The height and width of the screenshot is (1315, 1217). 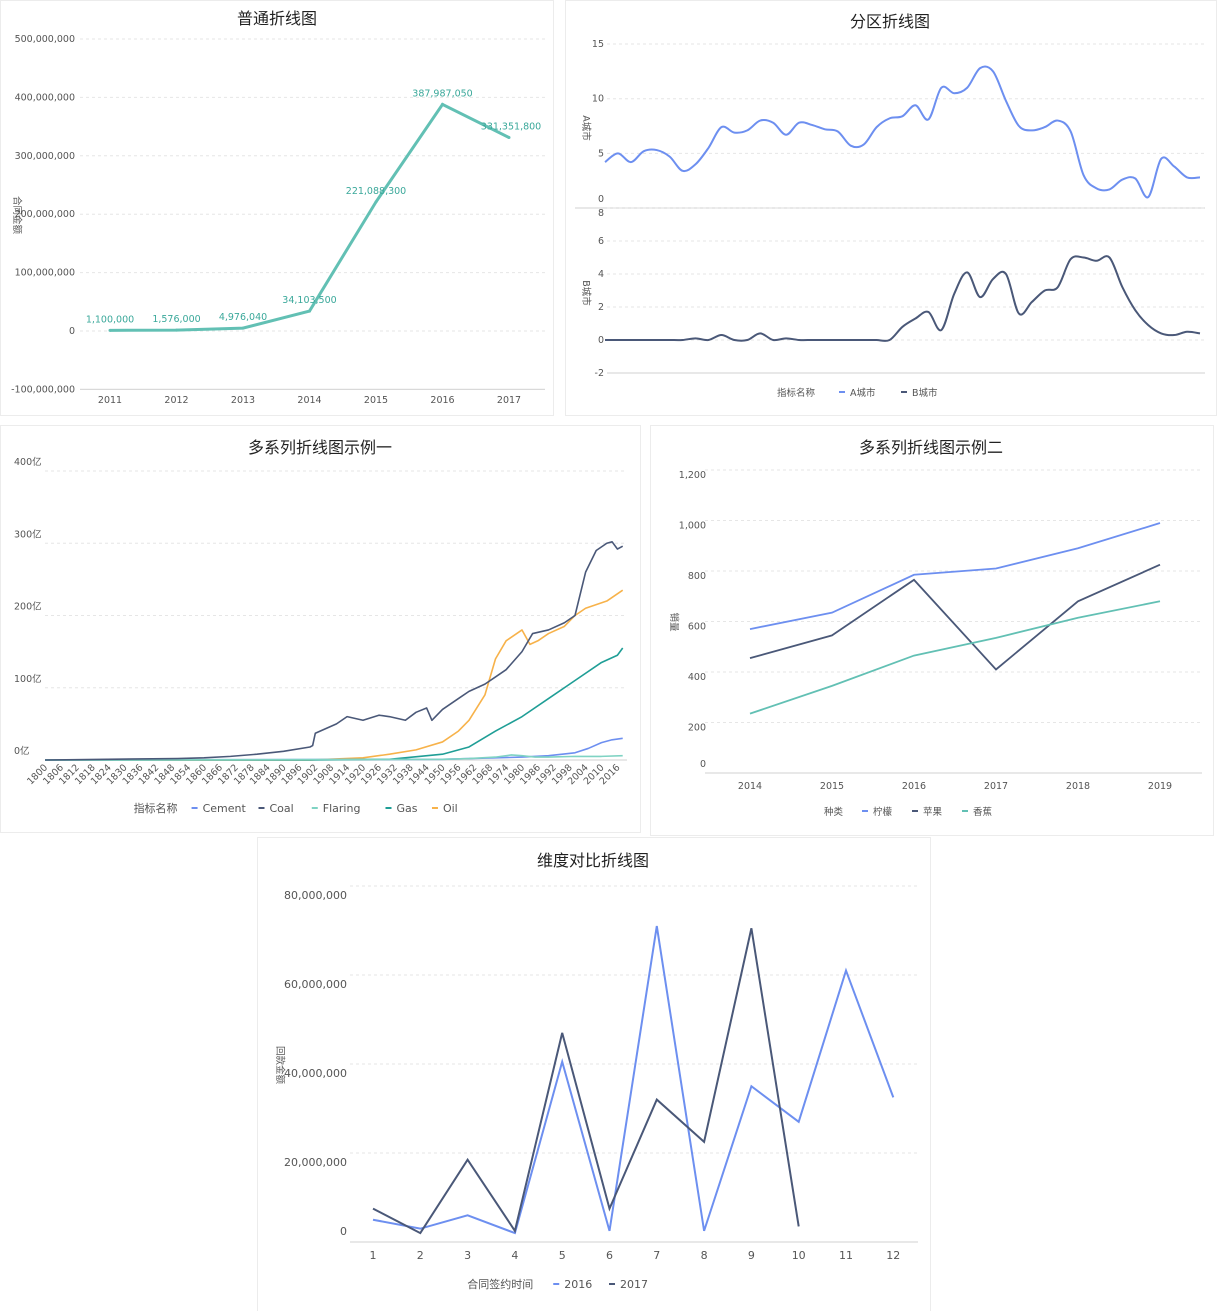 I want to click on chart-panel, so click(x=932, y=630).